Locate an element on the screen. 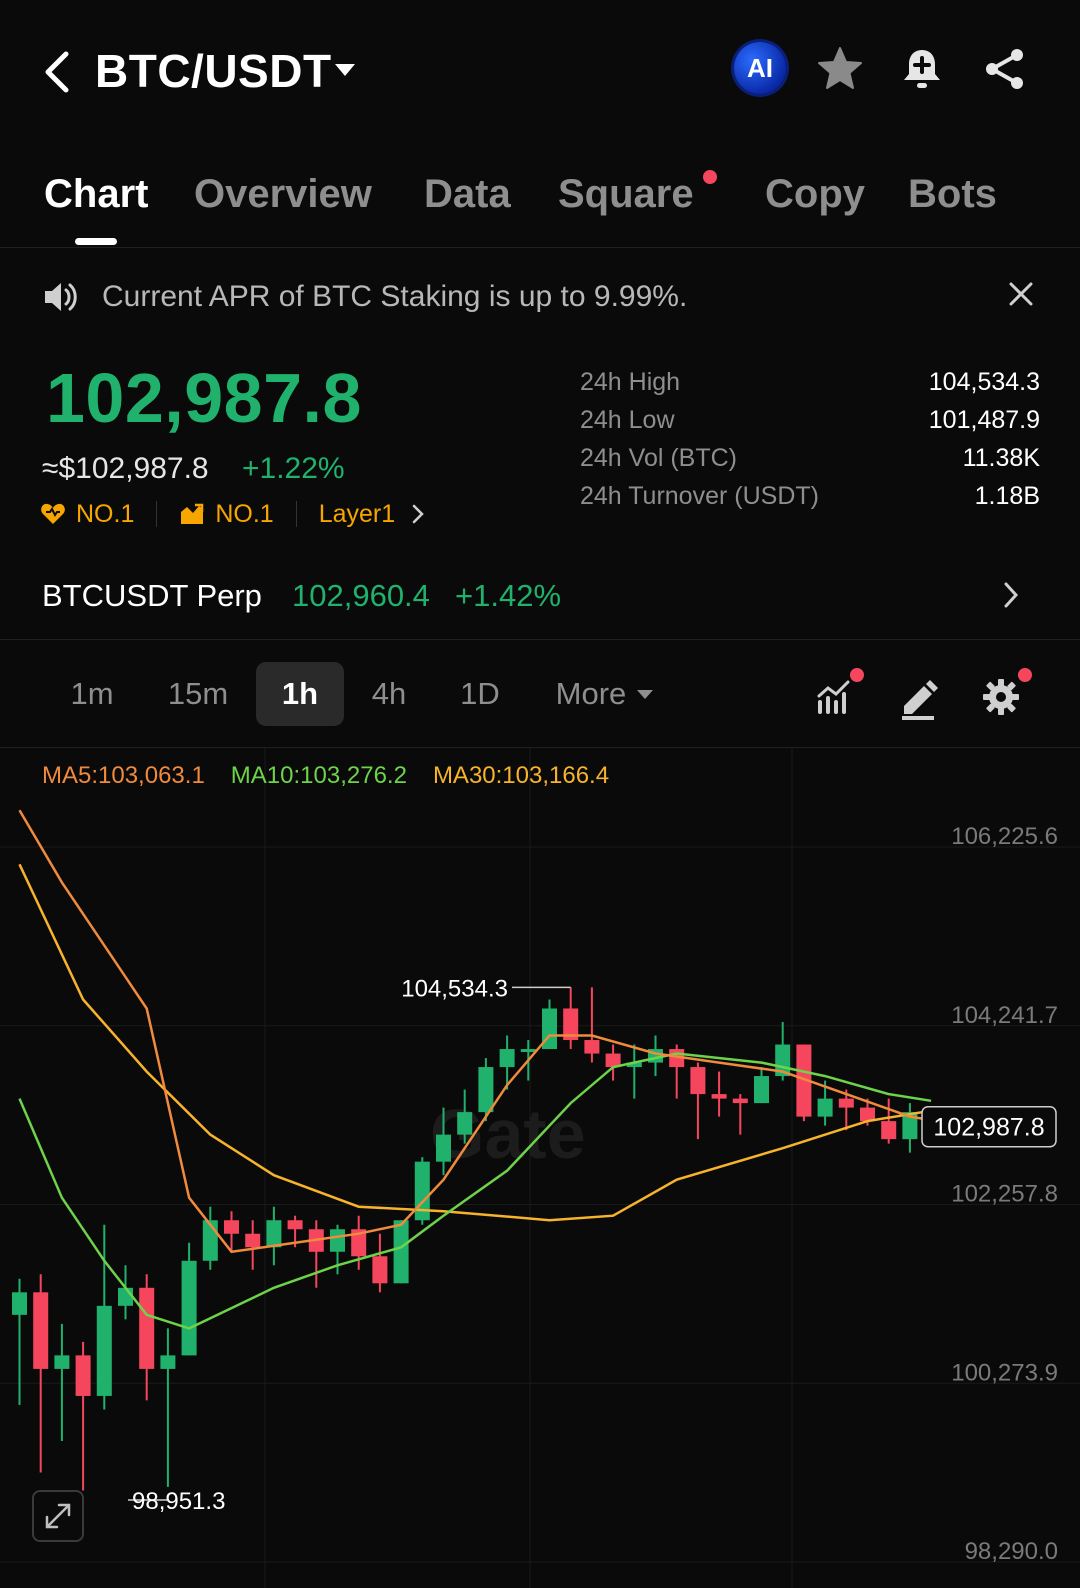 This screenshot has width=1080, height=1588. trend-chart-icon is located at coordinates (192, 514).